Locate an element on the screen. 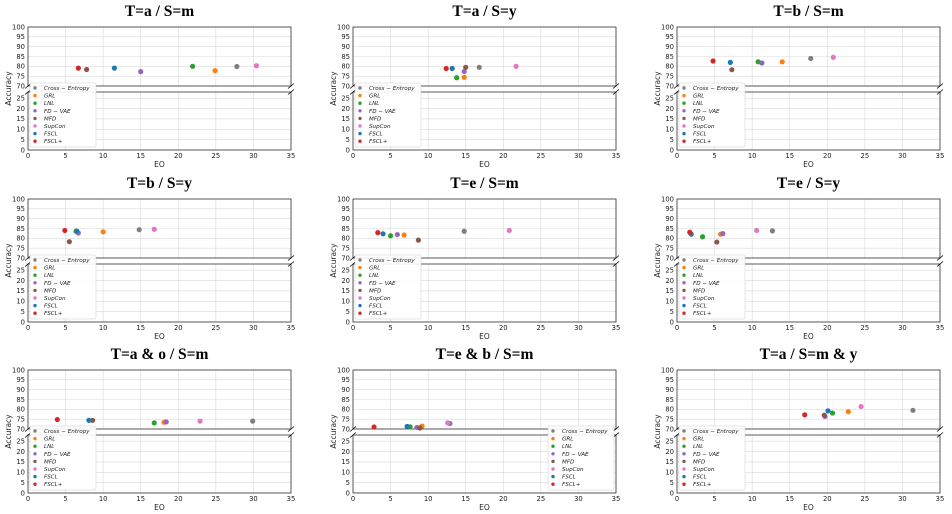 The height and width of the screenshot is (514, 952). y-tick-label: 90 is located at coordinates (345, 47).